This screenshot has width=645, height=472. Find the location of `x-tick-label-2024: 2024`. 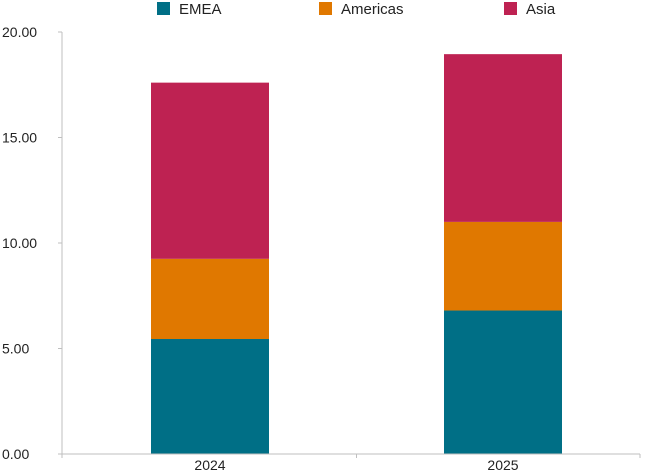

x-tick-label-2024: 2024 is located at coordinates (209, 464).